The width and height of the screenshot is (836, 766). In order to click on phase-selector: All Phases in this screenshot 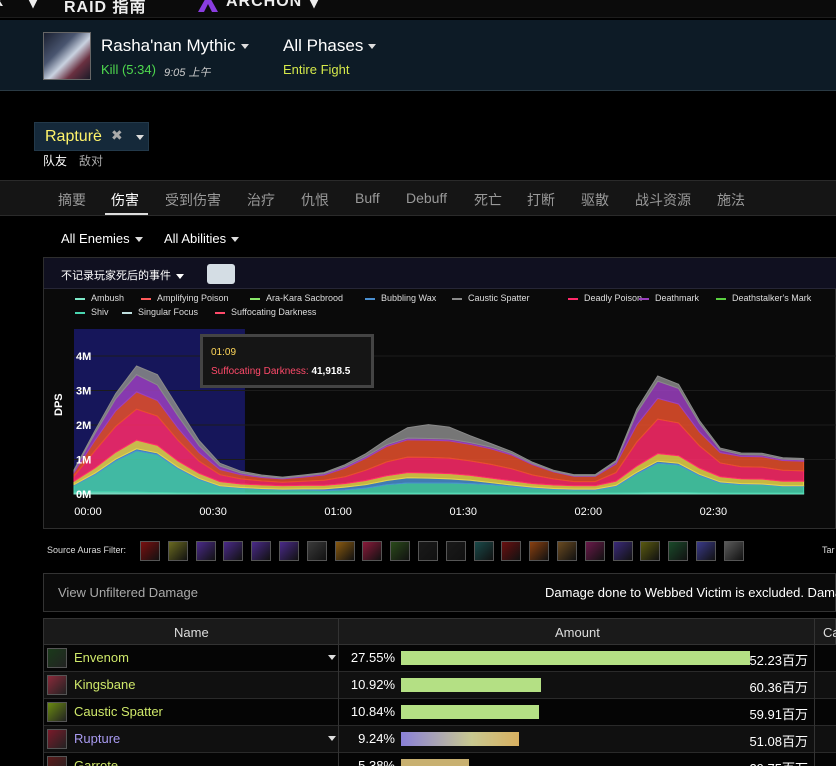, I will do `click(330, 46)`.